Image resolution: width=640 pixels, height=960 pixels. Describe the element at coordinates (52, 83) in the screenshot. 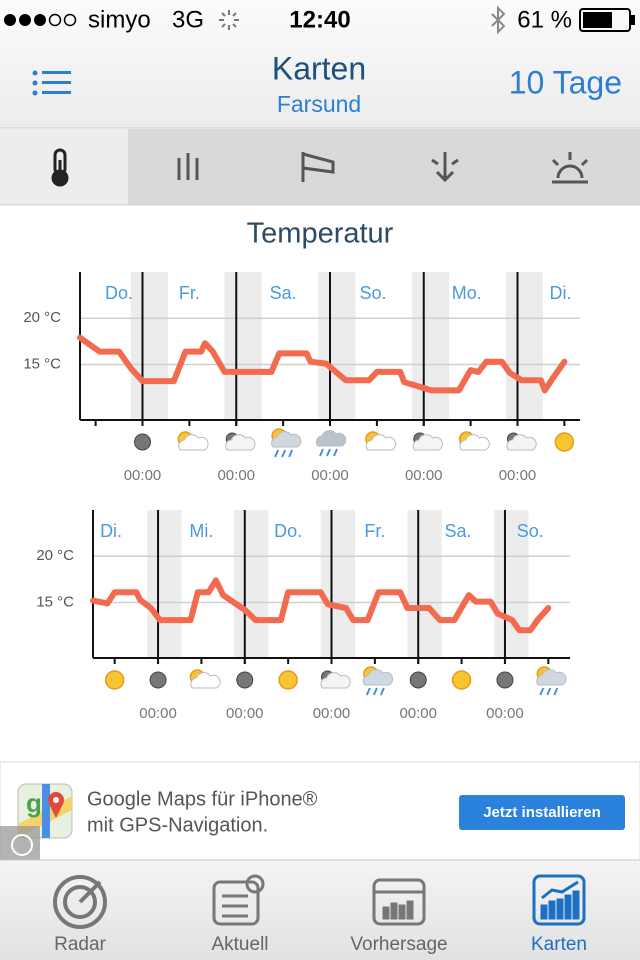

I see `menu-button` at that location.